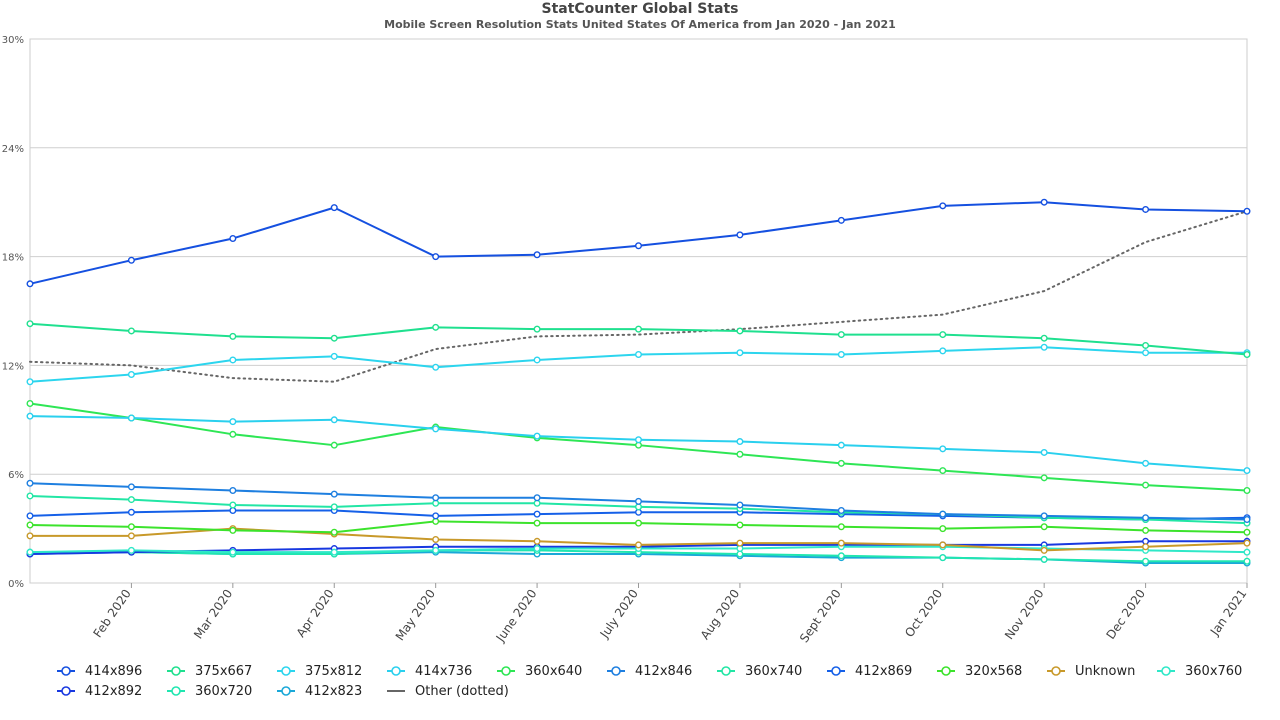  Describe the element at coordinates (13, 312) in the screenshot. I see `y-axis-ticks: 0% 6% 12% 18% 24% 30%` at that location.